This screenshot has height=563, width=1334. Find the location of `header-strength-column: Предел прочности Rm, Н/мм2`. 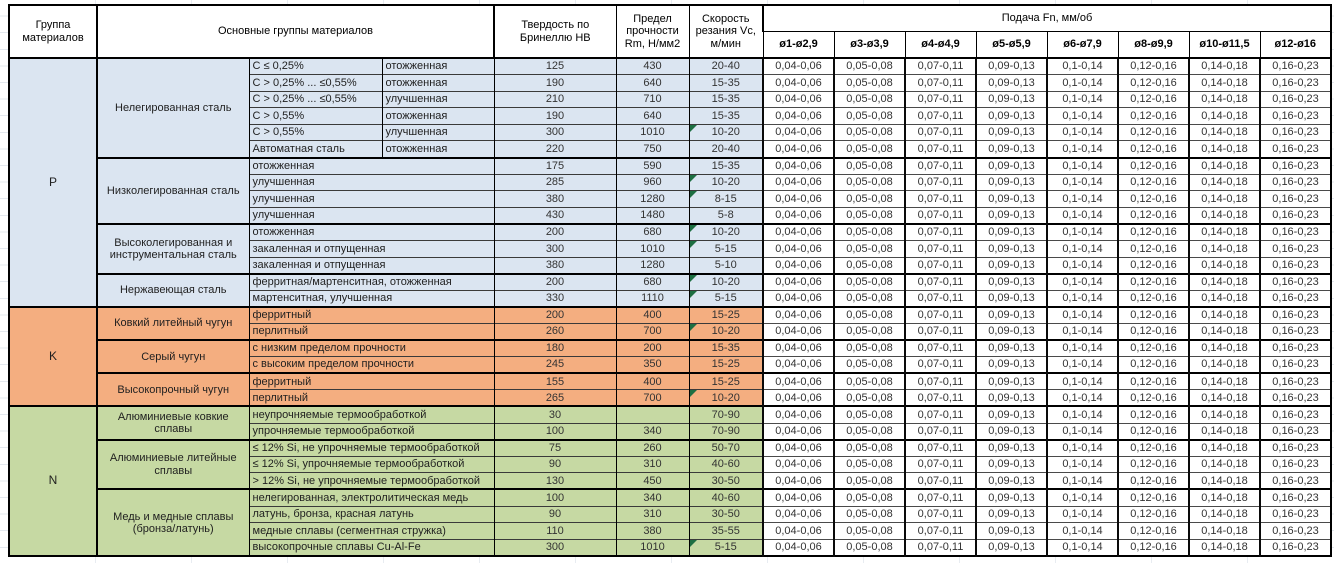

header-strength-column: Предел прочности Rm, Н/мм2 is located at coordinates (652, 31).